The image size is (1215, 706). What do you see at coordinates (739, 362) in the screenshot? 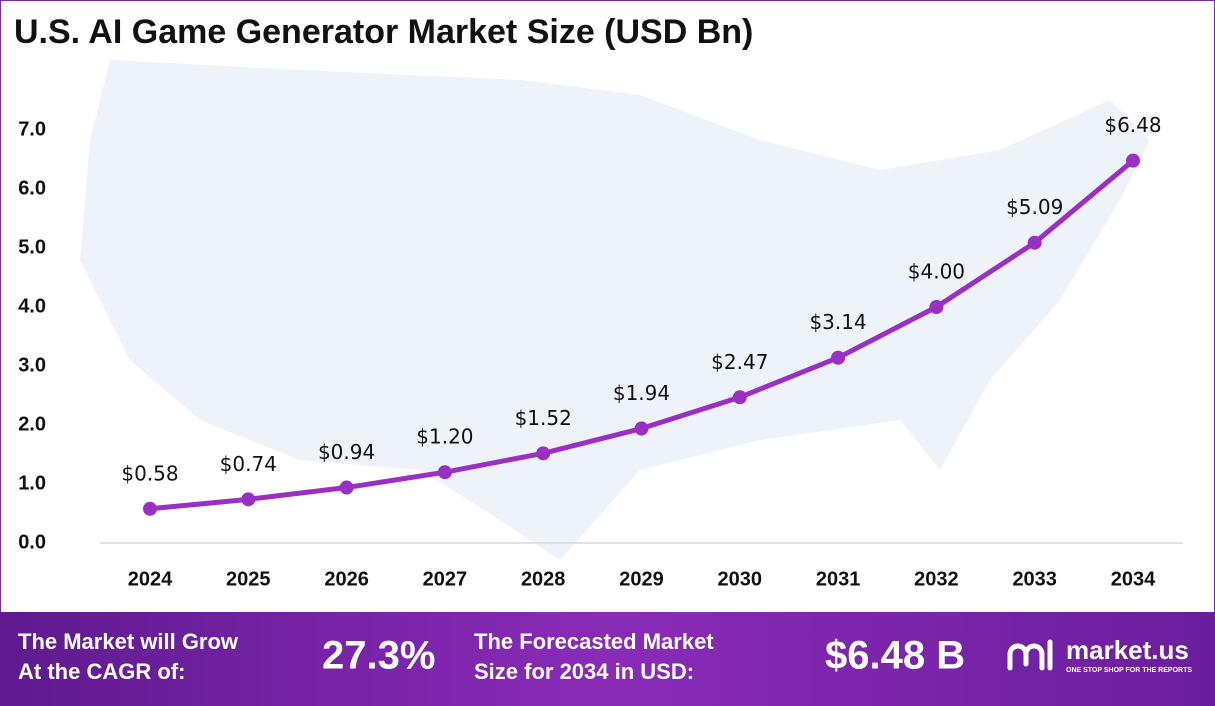
I see `value-label: $2.47` at bounding box center [739, 362].